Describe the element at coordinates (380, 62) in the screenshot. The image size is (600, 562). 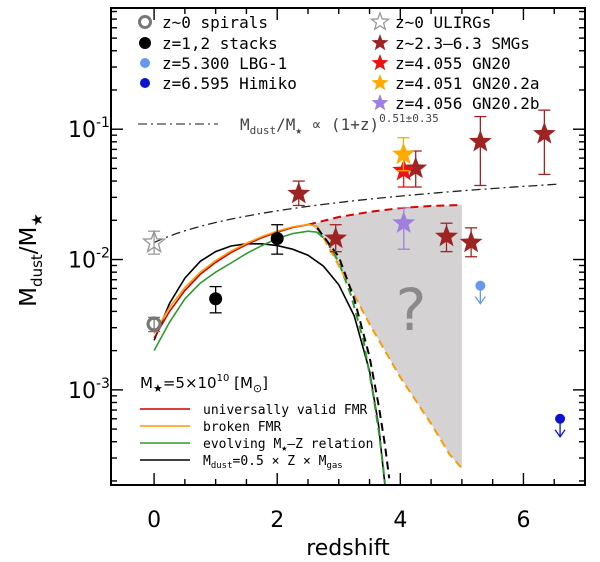
I see `legend-marker-gn20` at that location.